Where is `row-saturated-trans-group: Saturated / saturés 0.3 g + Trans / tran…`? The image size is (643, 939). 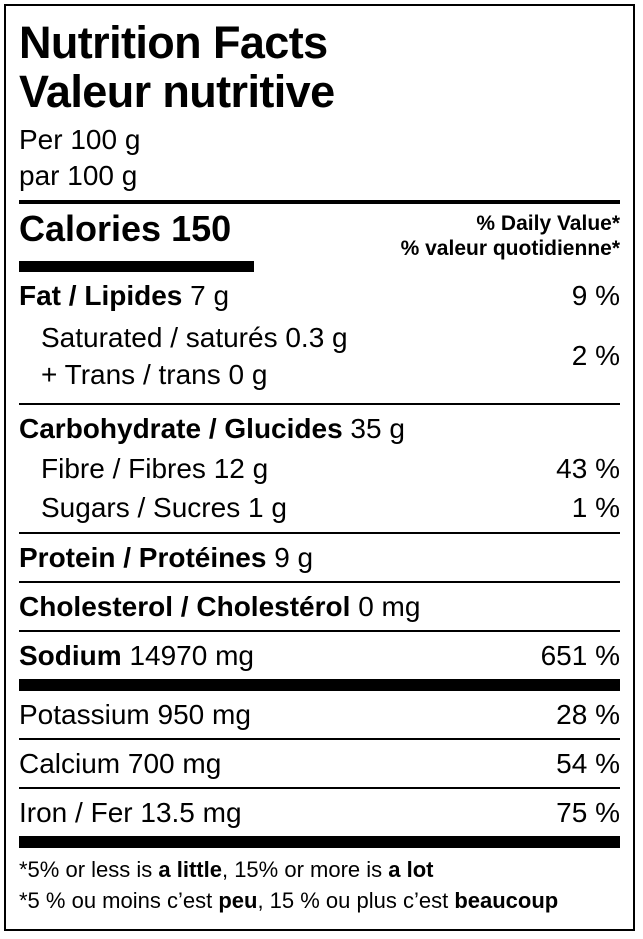
row-saturated-trans-group: Saturated / saturés 0.3 g + Trans / tran… is located at coordinates (319, 356).